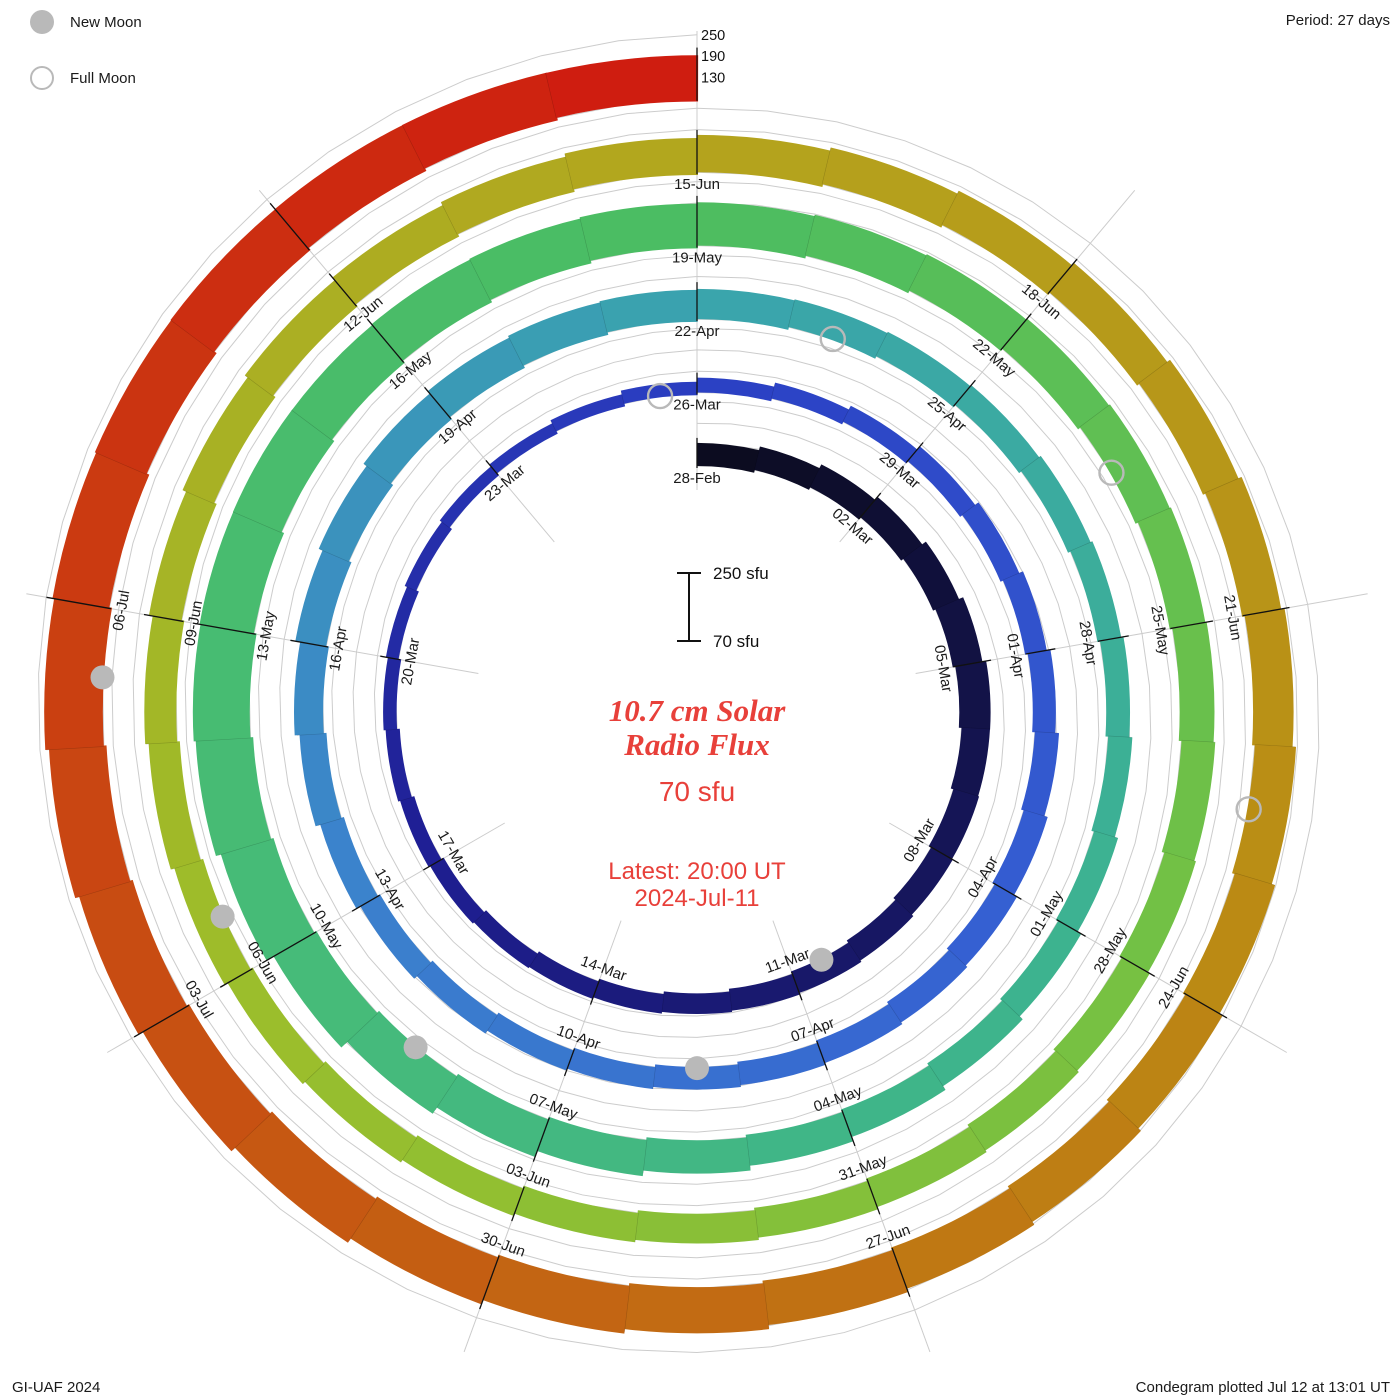  Describe the element at coordinates (1262, 1387) in the screenshot. I see `credit-plotted-timestamp: Condegram plotted Jul 12 at 13:01 UT` at that location.